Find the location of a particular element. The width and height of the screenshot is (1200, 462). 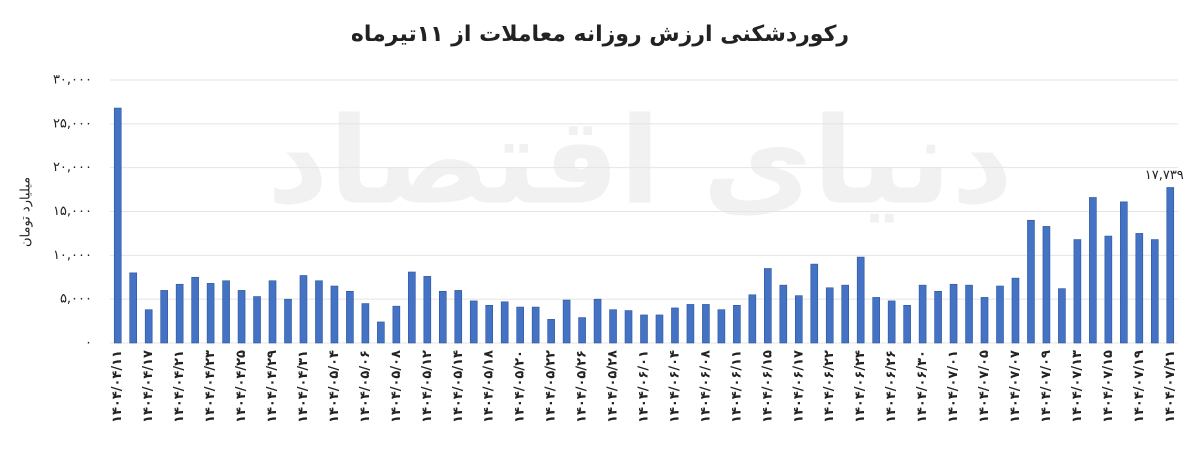

y-axis-label: میلیارد تومان is located at coordinates (26, 212).